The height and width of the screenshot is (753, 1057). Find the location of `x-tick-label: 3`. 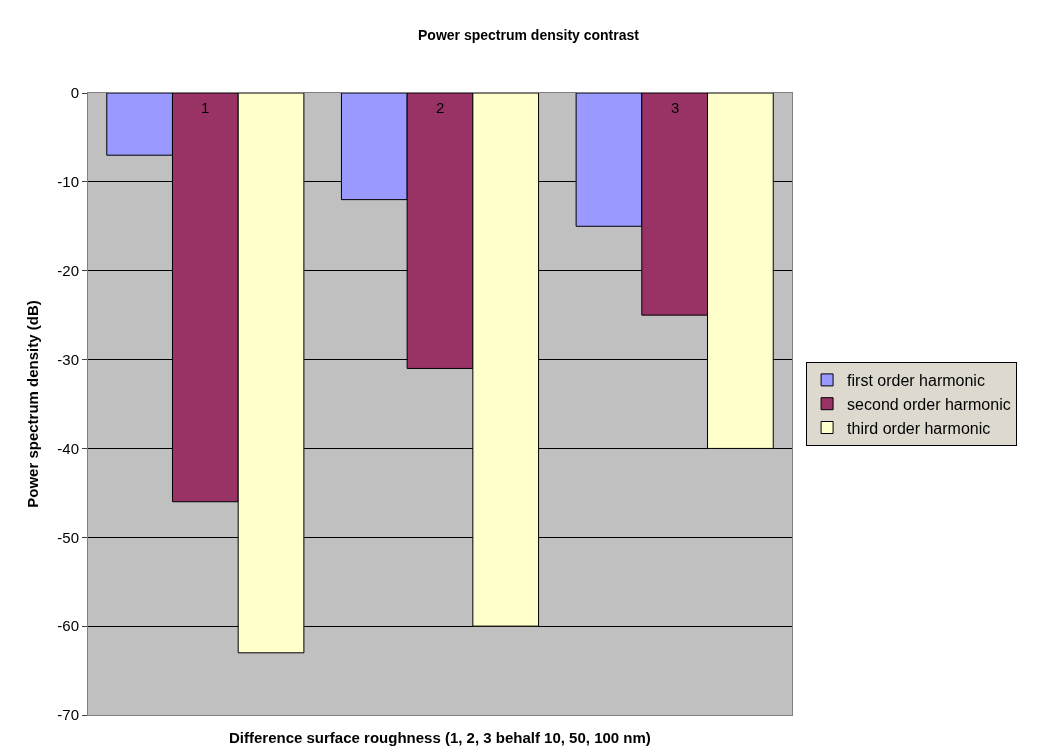

x-tick-label: 3 is located at coordinates (675, 107).